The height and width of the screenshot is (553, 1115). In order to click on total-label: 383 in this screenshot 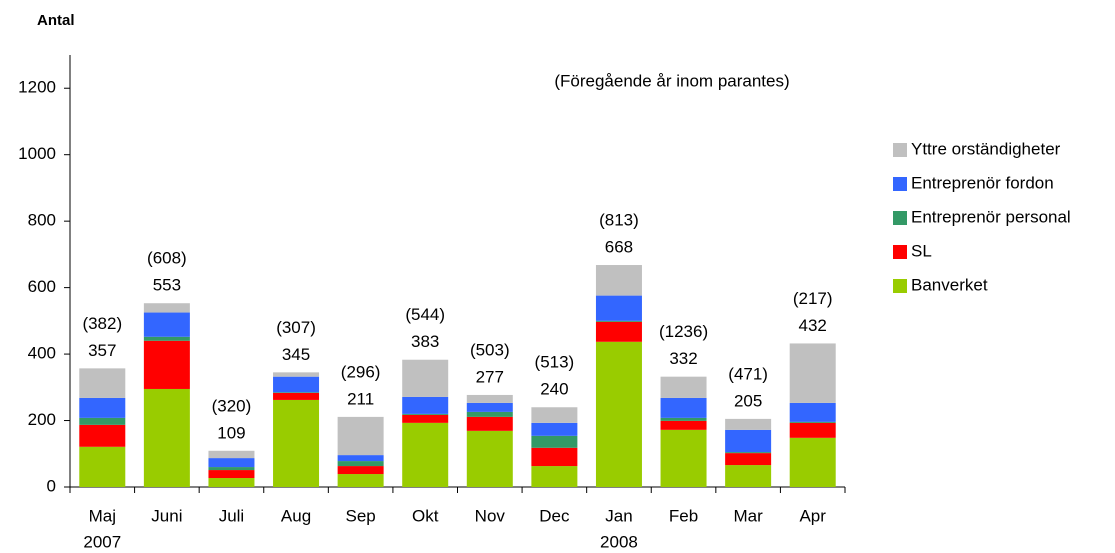, I will do `click(425, 341)`.